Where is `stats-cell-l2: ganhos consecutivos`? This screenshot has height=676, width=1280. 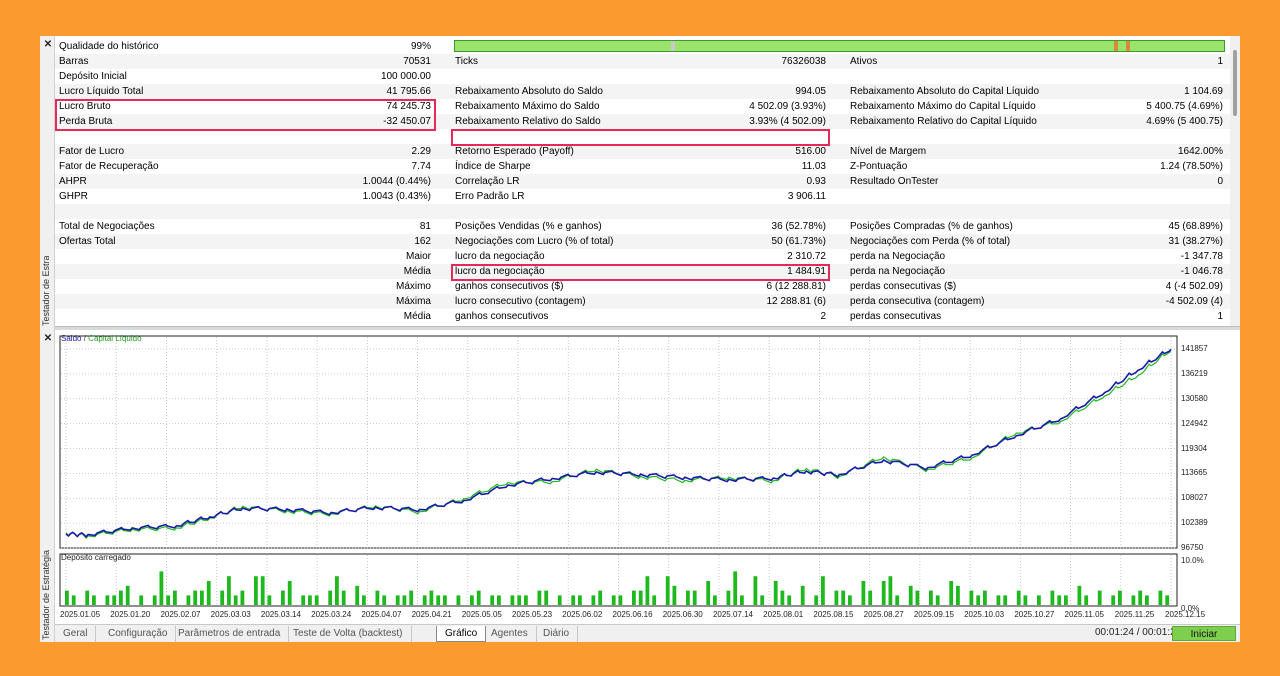
stats-cell-l2: ganhos consecutivos is located at coordinates (502, 316).